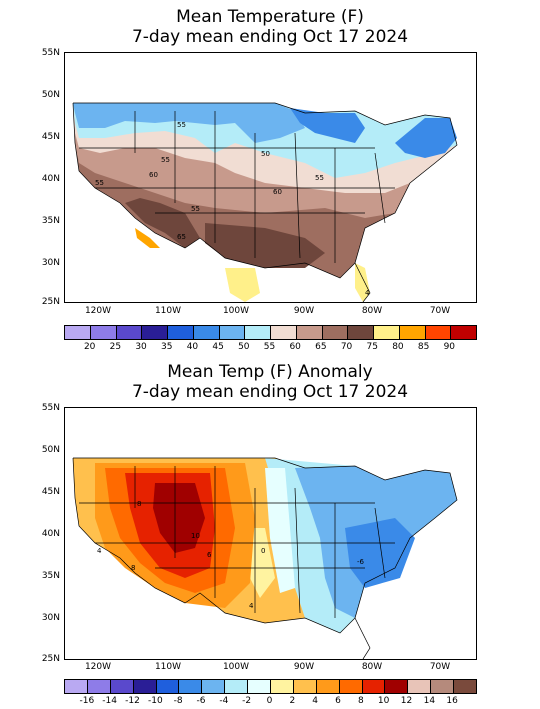  What do you see at coordinates (236, 667) in the screenshot?
I see `bottom-lon-label: 100W` at bounding box center [236, 667].